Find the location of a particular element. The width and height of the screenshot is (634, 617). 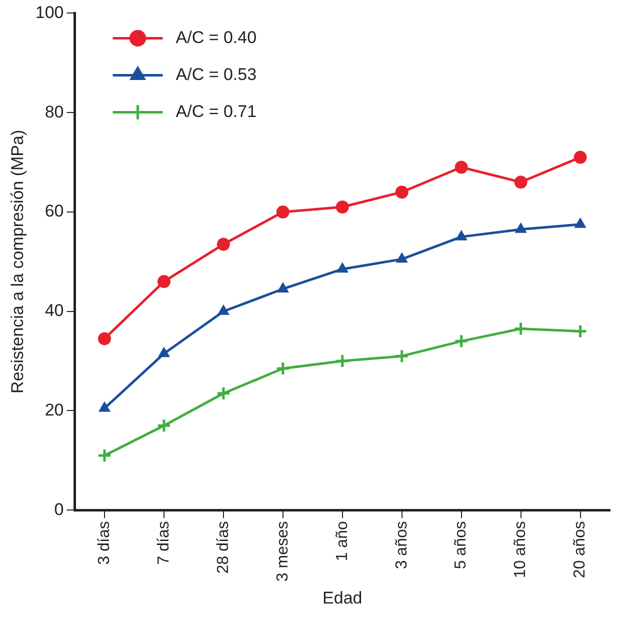

x-tick-label: 3 meses is located at coordinates (283, 551).